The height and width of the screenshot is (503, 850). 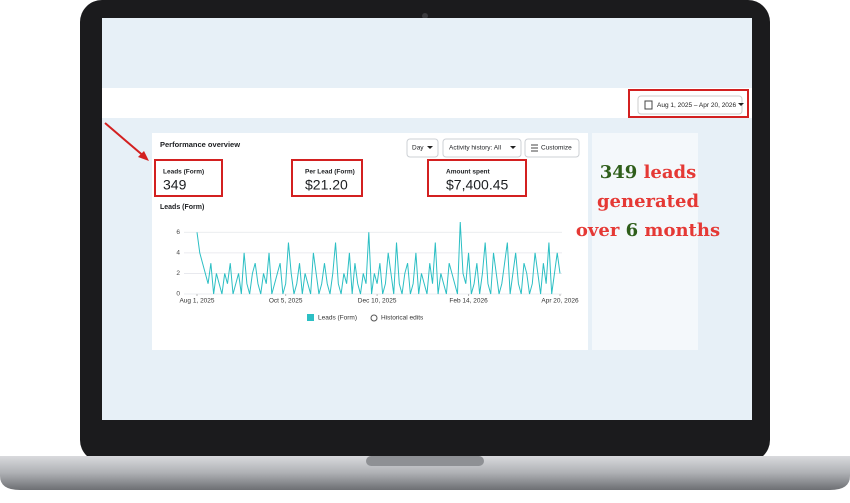 I want to click on day-button, so click(x=422, y=148).